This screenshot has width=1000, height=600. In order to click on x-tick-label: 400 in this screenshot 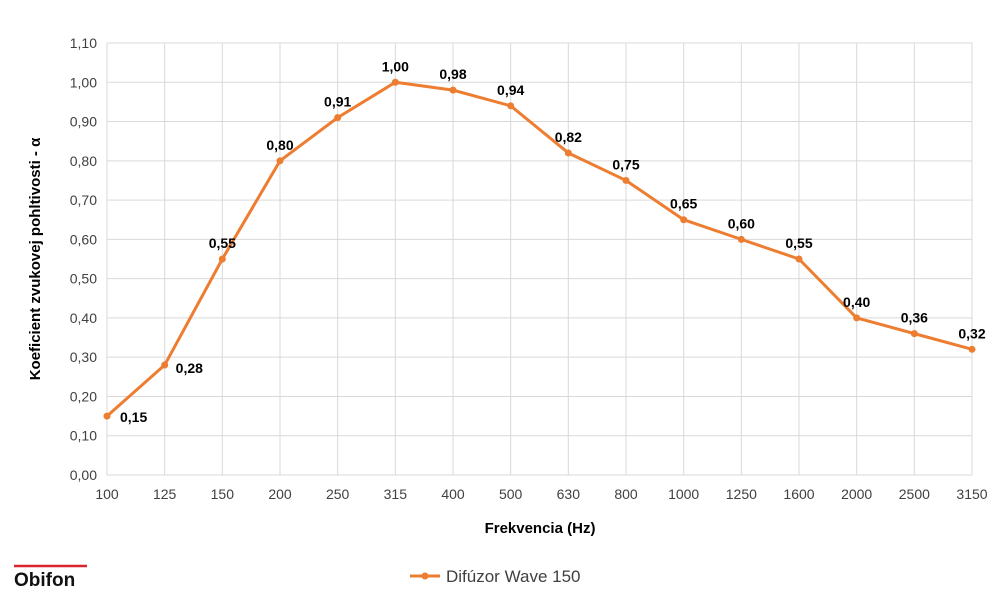, I will do `click(453, 494)`.